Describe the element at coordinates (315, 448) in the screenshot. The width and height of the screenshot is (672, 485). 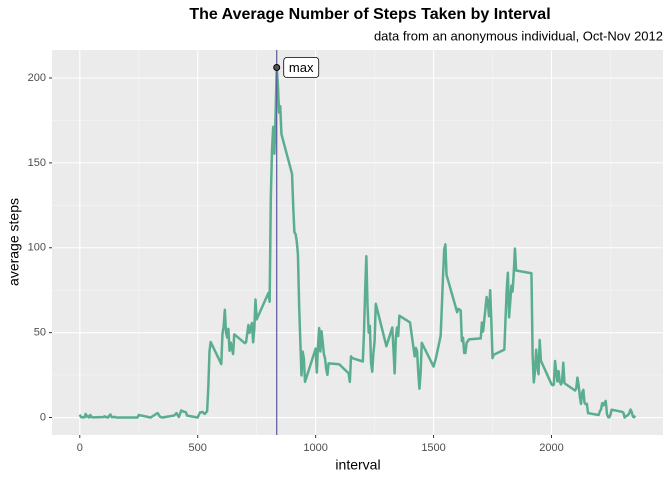
I see `x-tick-label: 1000` at that location.